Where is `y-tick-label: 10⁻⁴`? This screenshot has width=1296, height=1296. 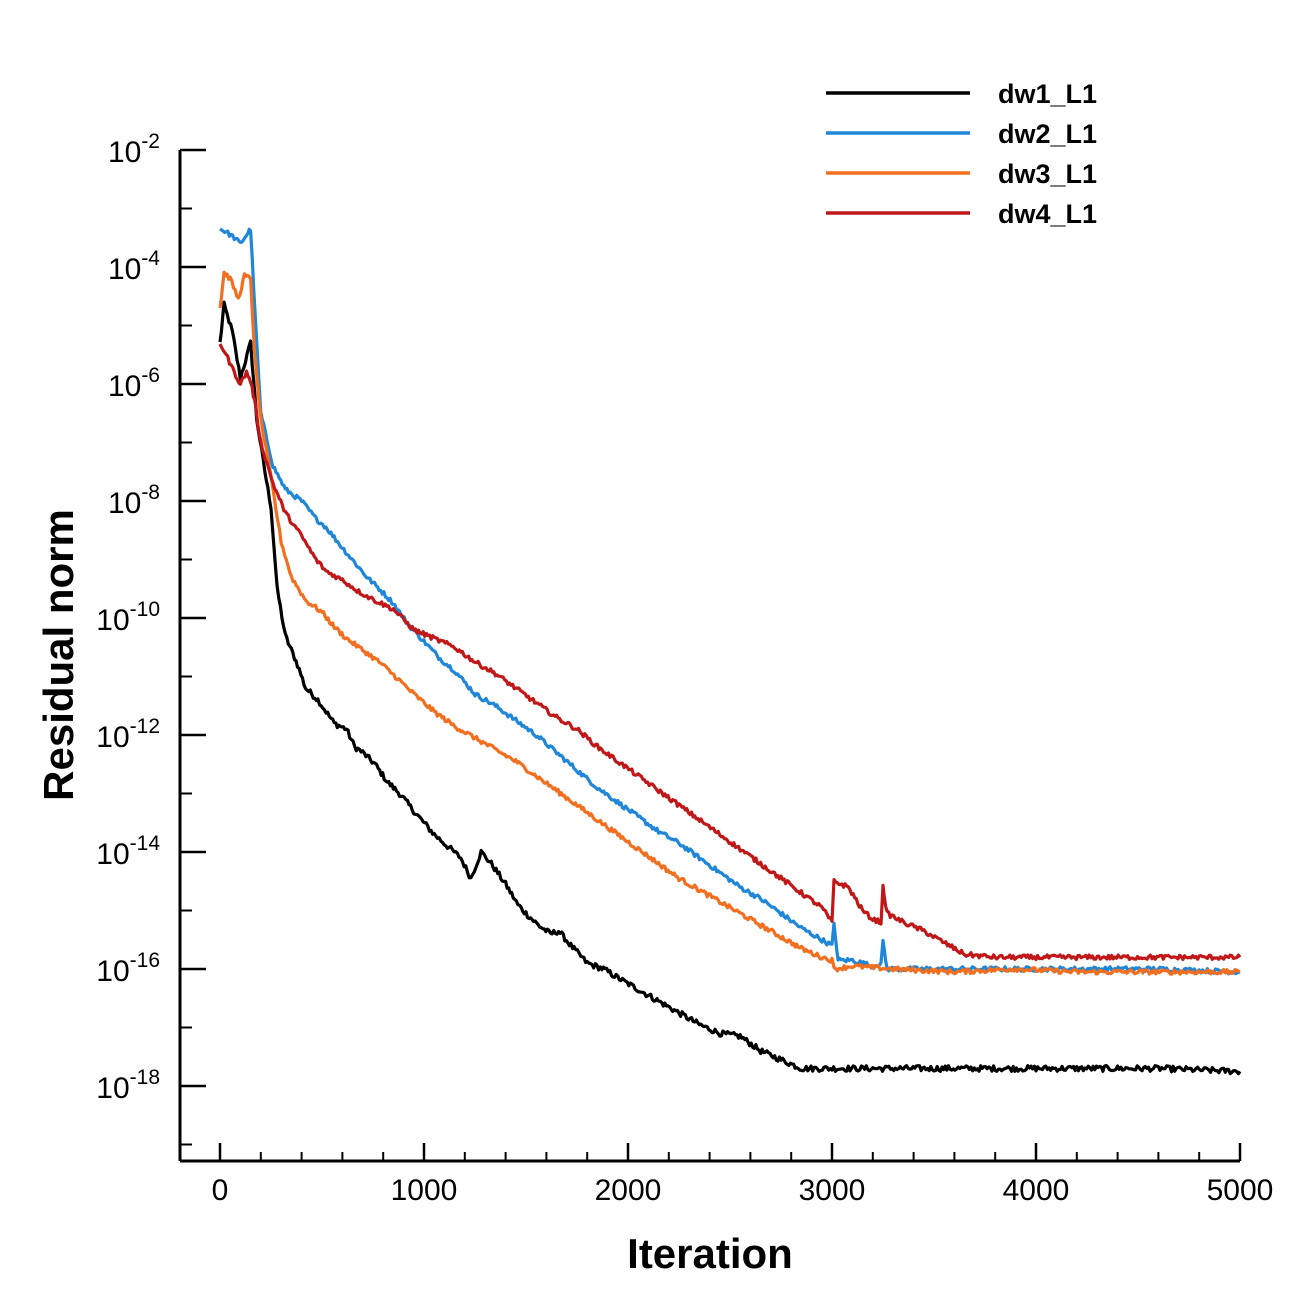
y-tick-label: 10⁻⁴ is located at coordinates (134, 266).